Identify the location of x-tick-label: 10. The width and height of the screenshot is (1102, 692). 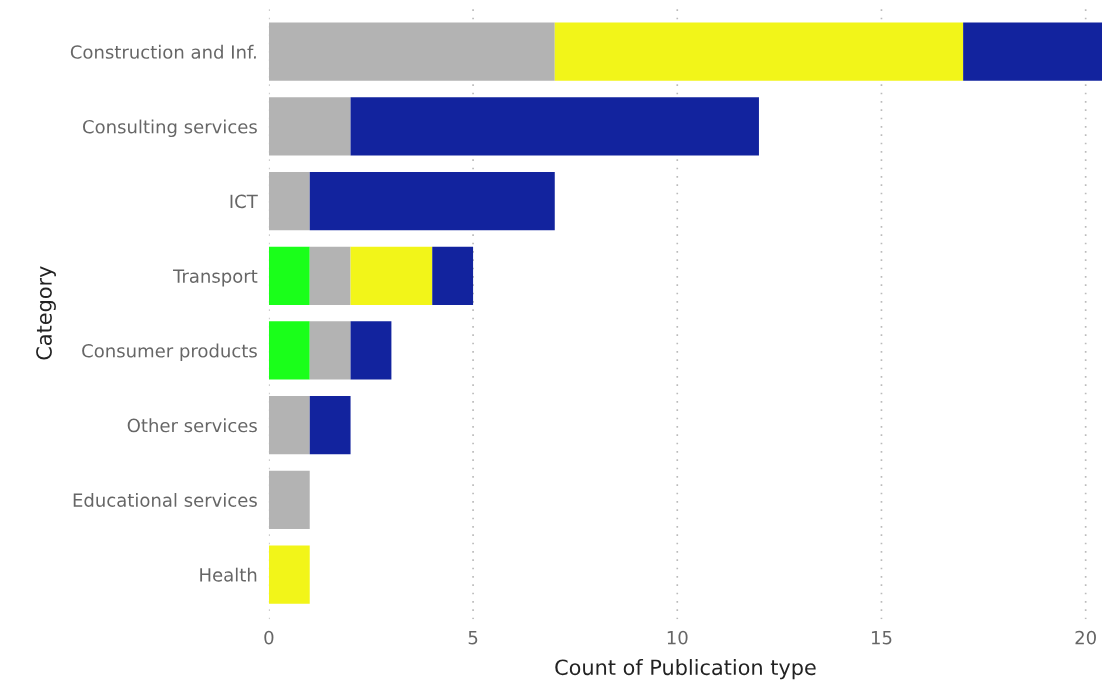
(677, 637).